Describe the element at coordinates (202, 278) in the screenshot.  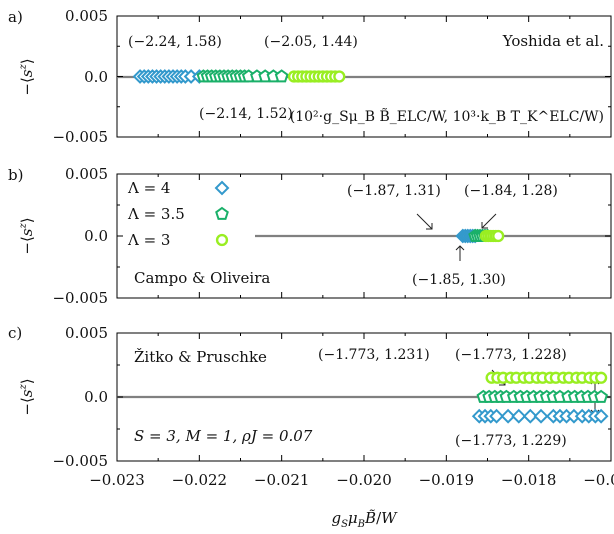
I see `source-label-b: Campo & Oliveira` at that location.